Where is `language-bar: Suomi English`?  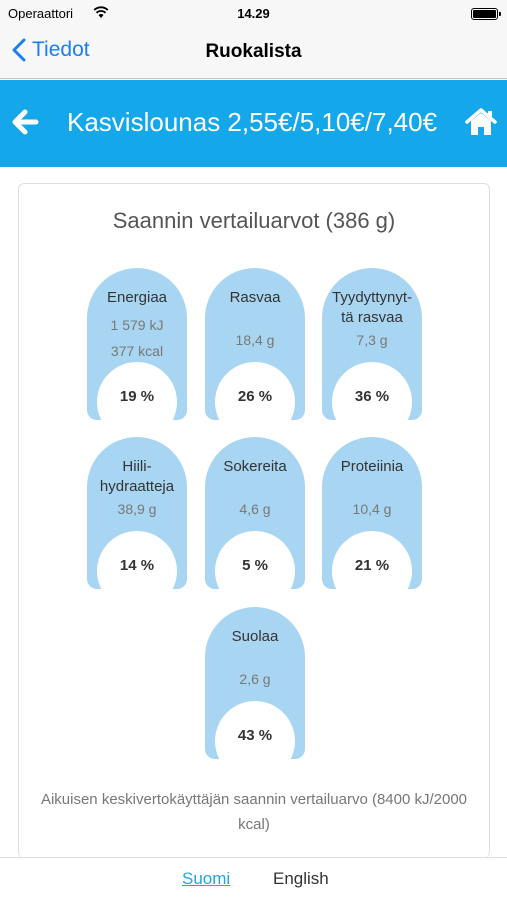 language-bar: Suomi English is located at coordinates (253, 878).